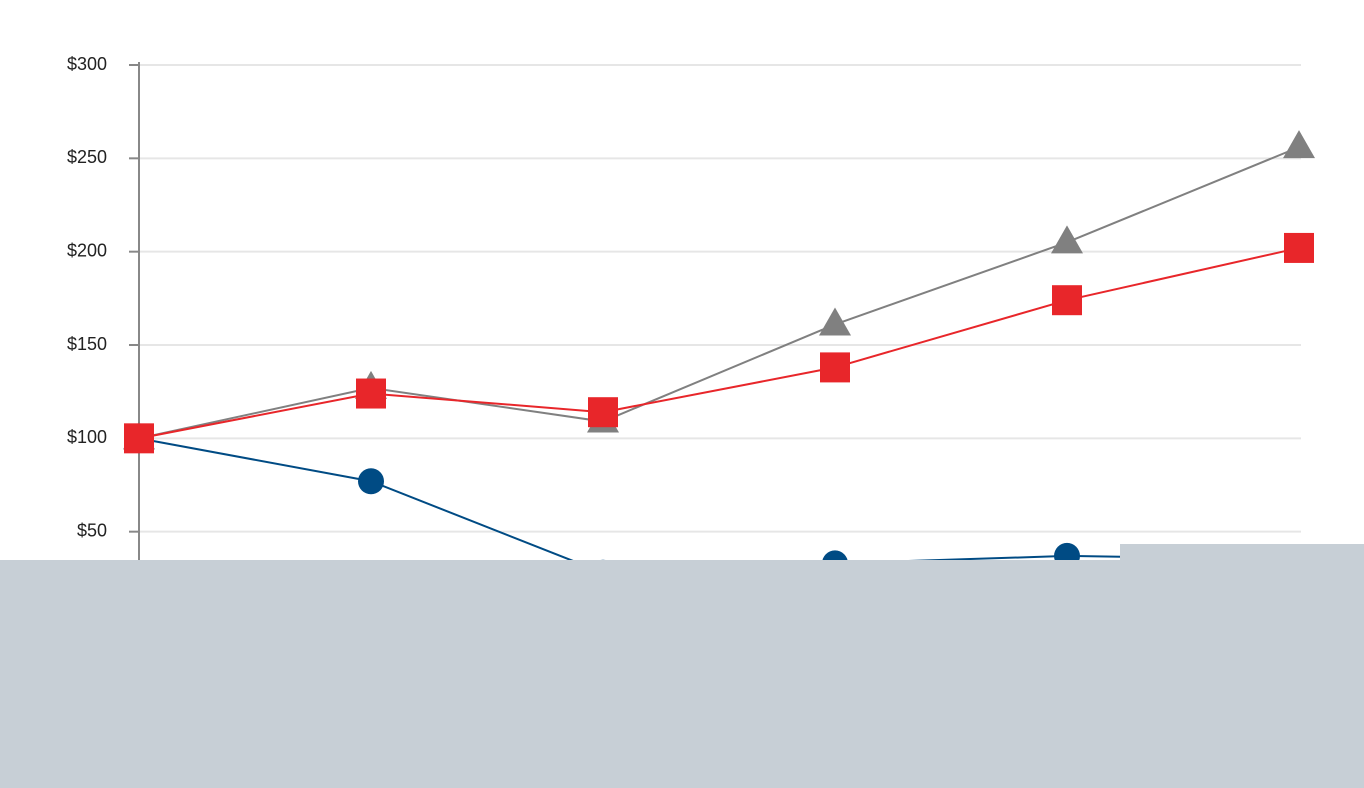  What do you see at coordinates (87, 437) in the screenshot?
I see `y-tick-label: $100` at bounding box center [87, 437].